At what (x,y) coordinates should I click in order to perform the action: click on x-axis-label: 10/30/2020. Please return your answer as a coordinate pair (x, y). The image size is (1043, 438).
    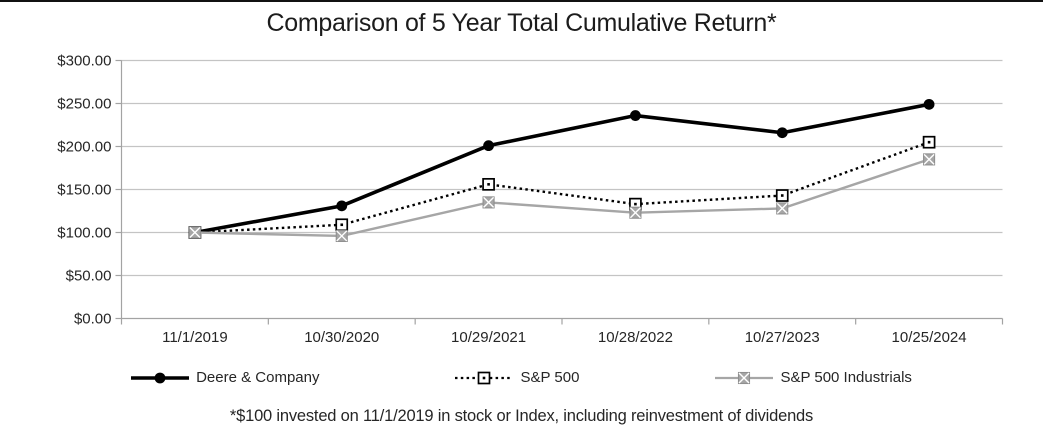
    Looking at the image, I should click on (341, 337).